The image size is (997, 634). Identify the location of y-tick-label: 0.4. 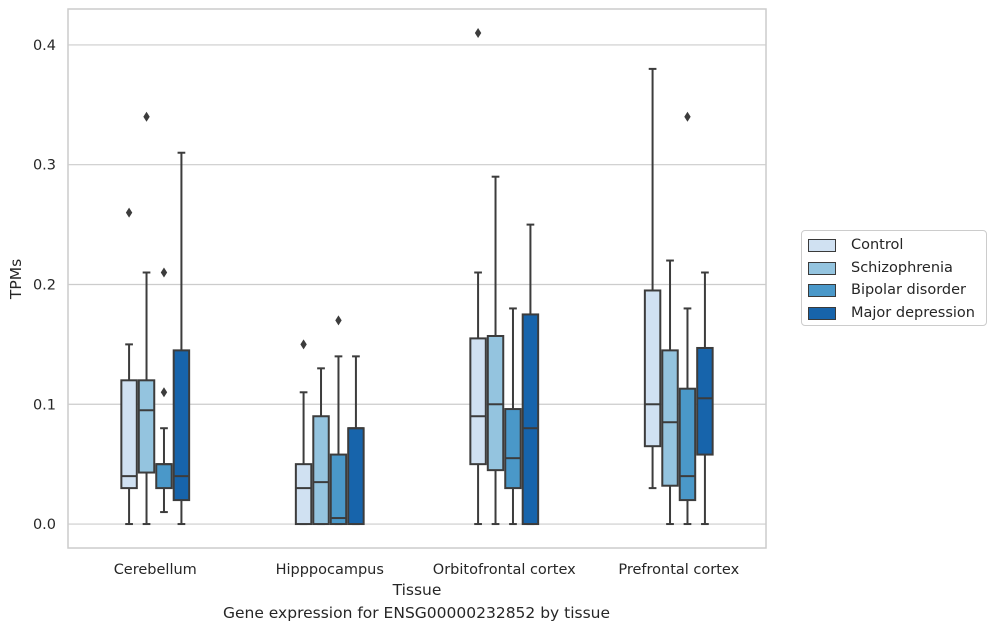
(44, 46).